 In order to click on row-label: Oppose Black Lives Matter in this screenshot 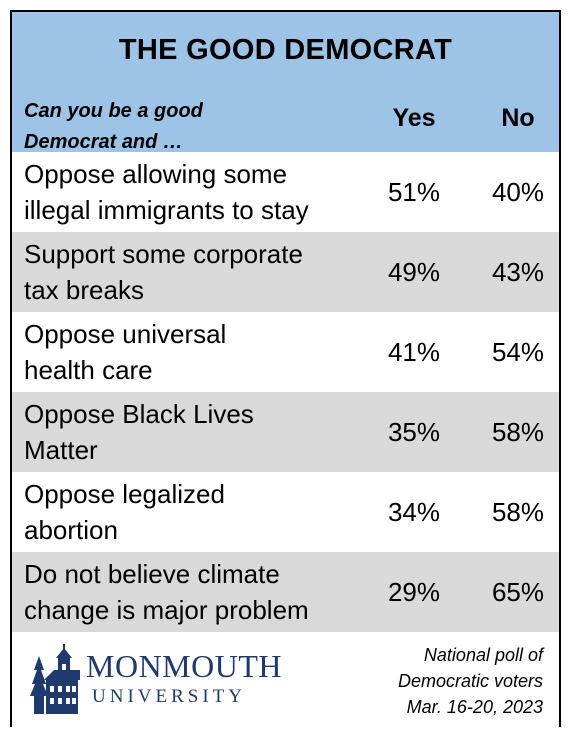, I will do `click(196, 432)`.